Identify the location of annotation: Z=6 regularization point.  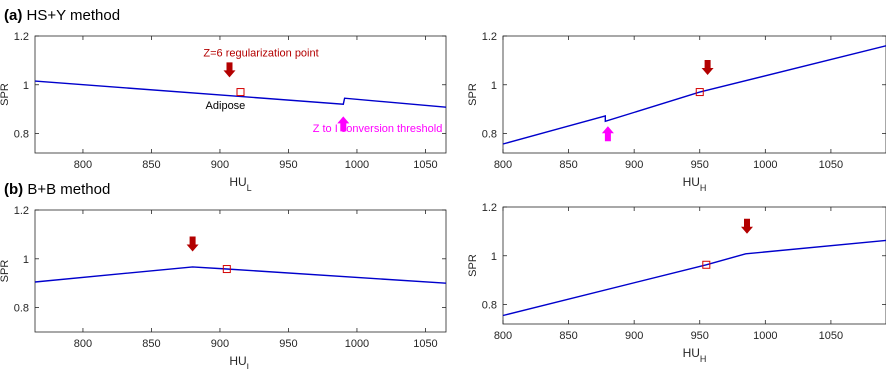
(260, 54).